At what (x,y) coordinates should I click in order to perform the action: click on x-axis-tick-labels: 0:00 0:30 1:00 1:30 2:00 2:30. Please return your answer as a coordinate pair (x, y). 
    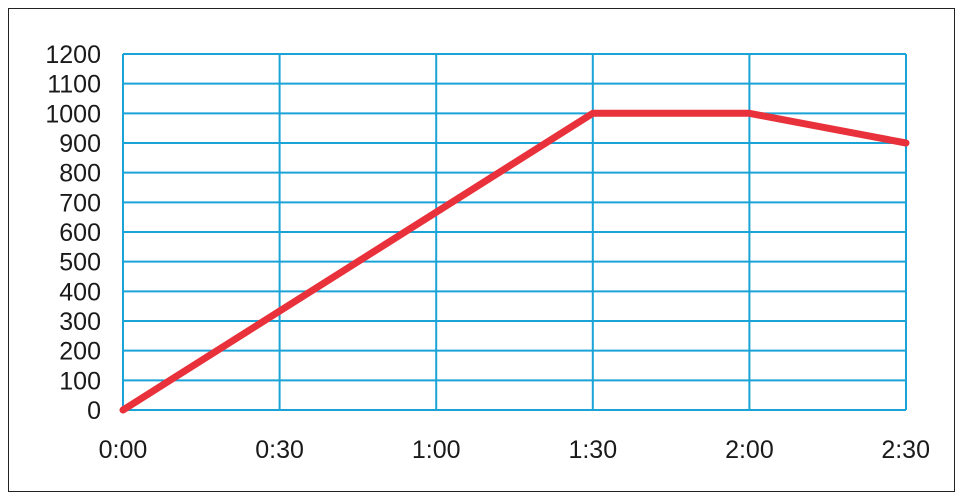
    Looking at the image, I should click on (514, 450).